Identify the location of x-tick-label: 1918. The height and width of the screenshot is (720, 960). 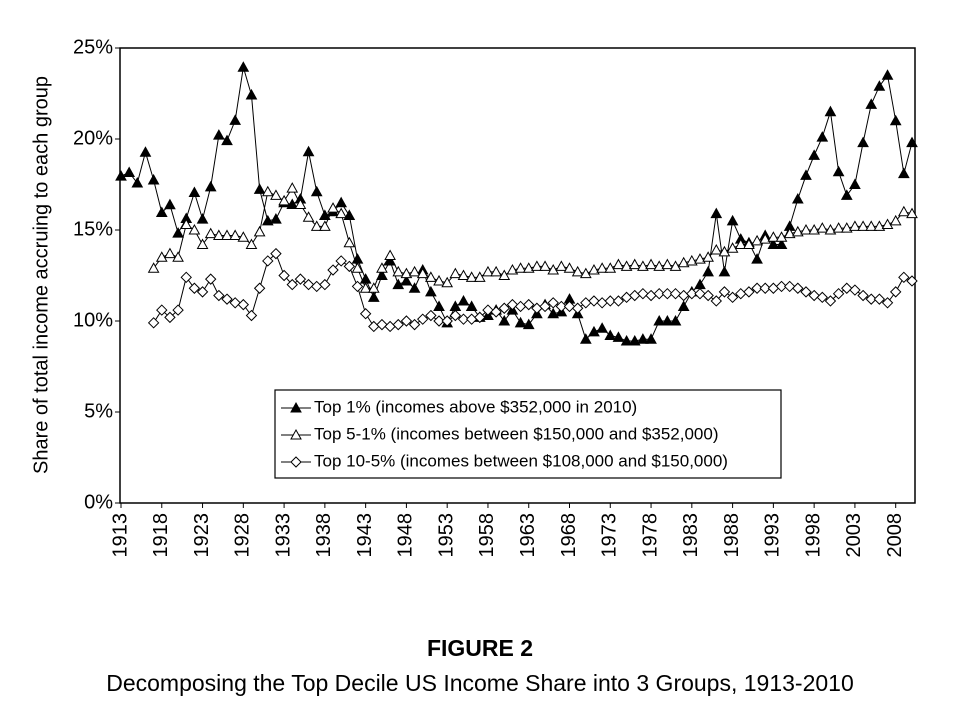
(161, 535).